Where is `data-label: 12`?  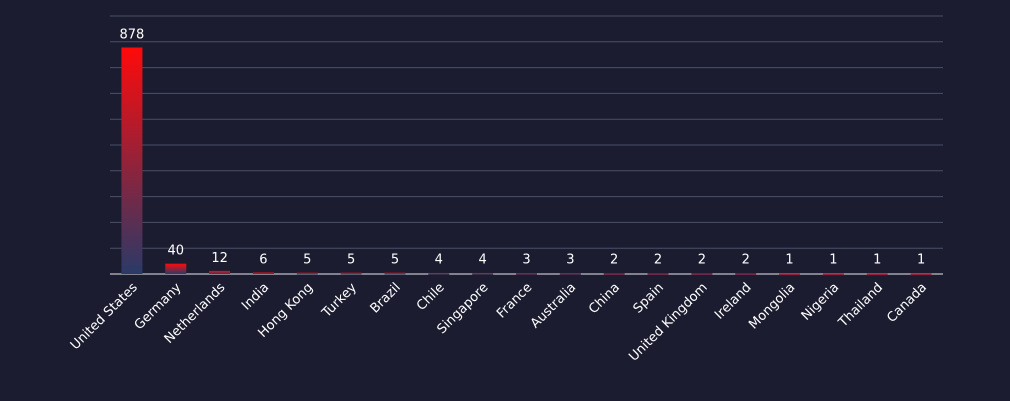
data-label: 12 is located at coordinates (219, 258).